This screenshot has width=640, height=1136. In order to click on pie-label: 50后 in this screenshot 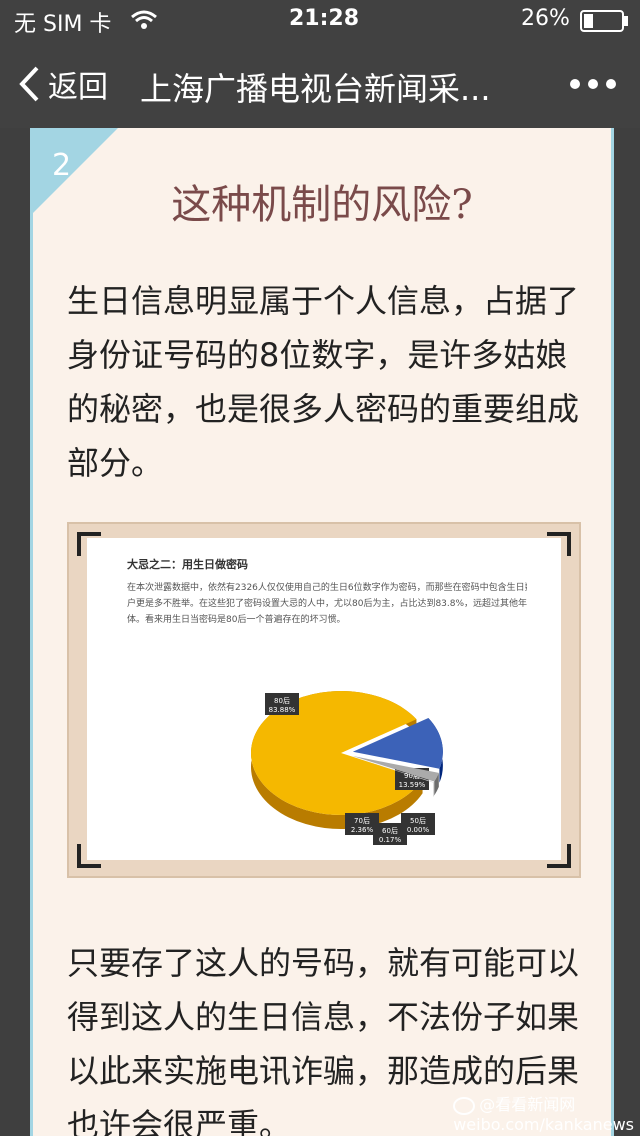, I will do `click(418, 820)`.